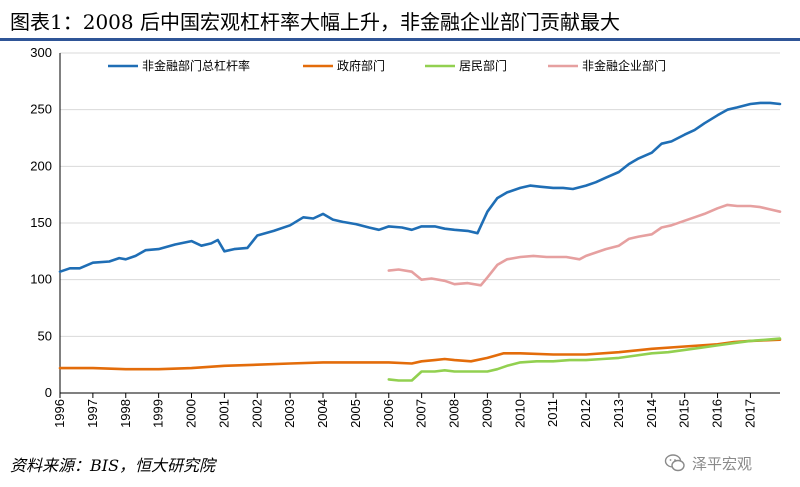  I want to click on legend-label: 居民部门, so click(483, 65).